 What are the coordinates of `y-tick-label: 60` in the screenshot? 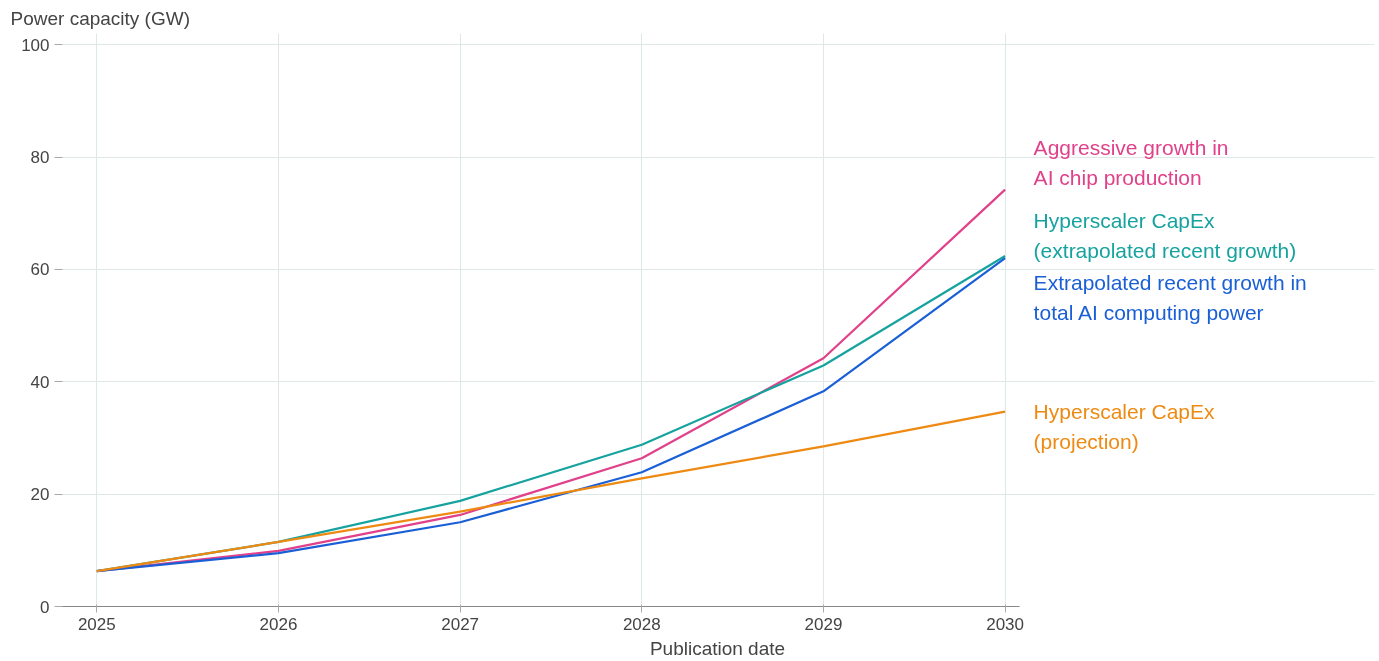 It's located at (40, 270).